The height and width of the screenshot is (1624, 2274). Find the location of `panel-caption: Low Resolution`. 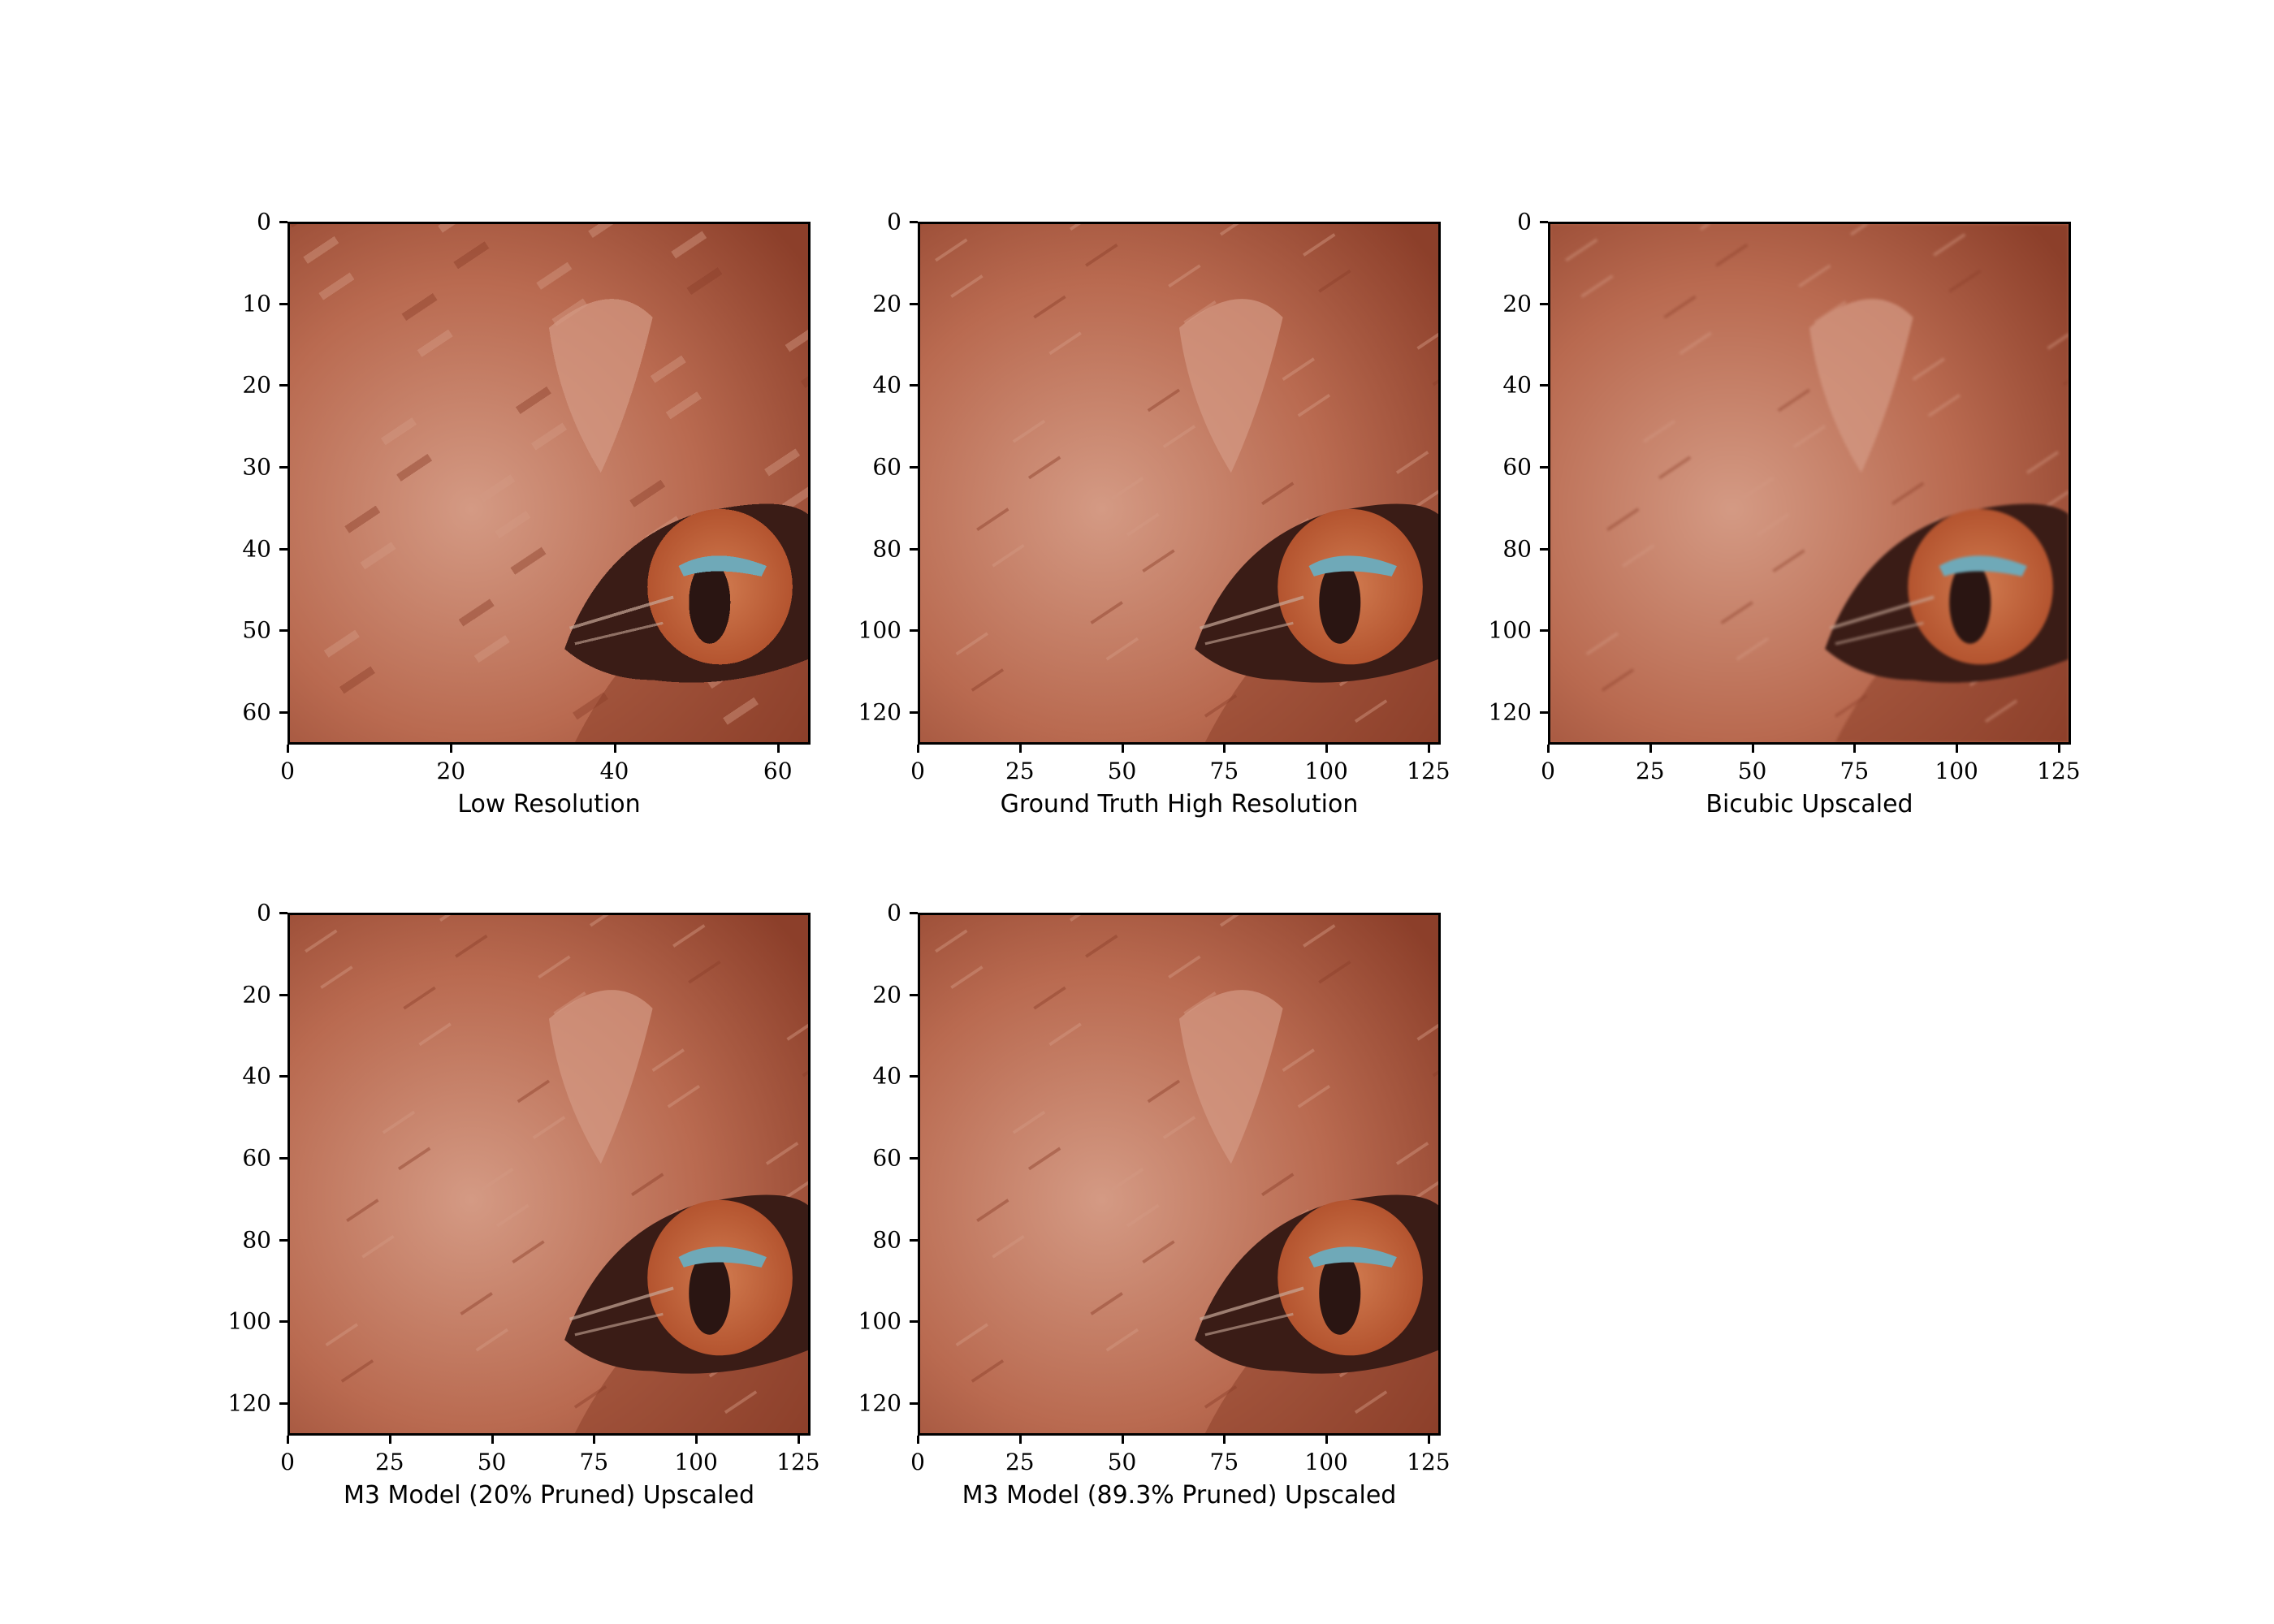

panel-caption: Low Resolution is located at coordinates (549, 804).